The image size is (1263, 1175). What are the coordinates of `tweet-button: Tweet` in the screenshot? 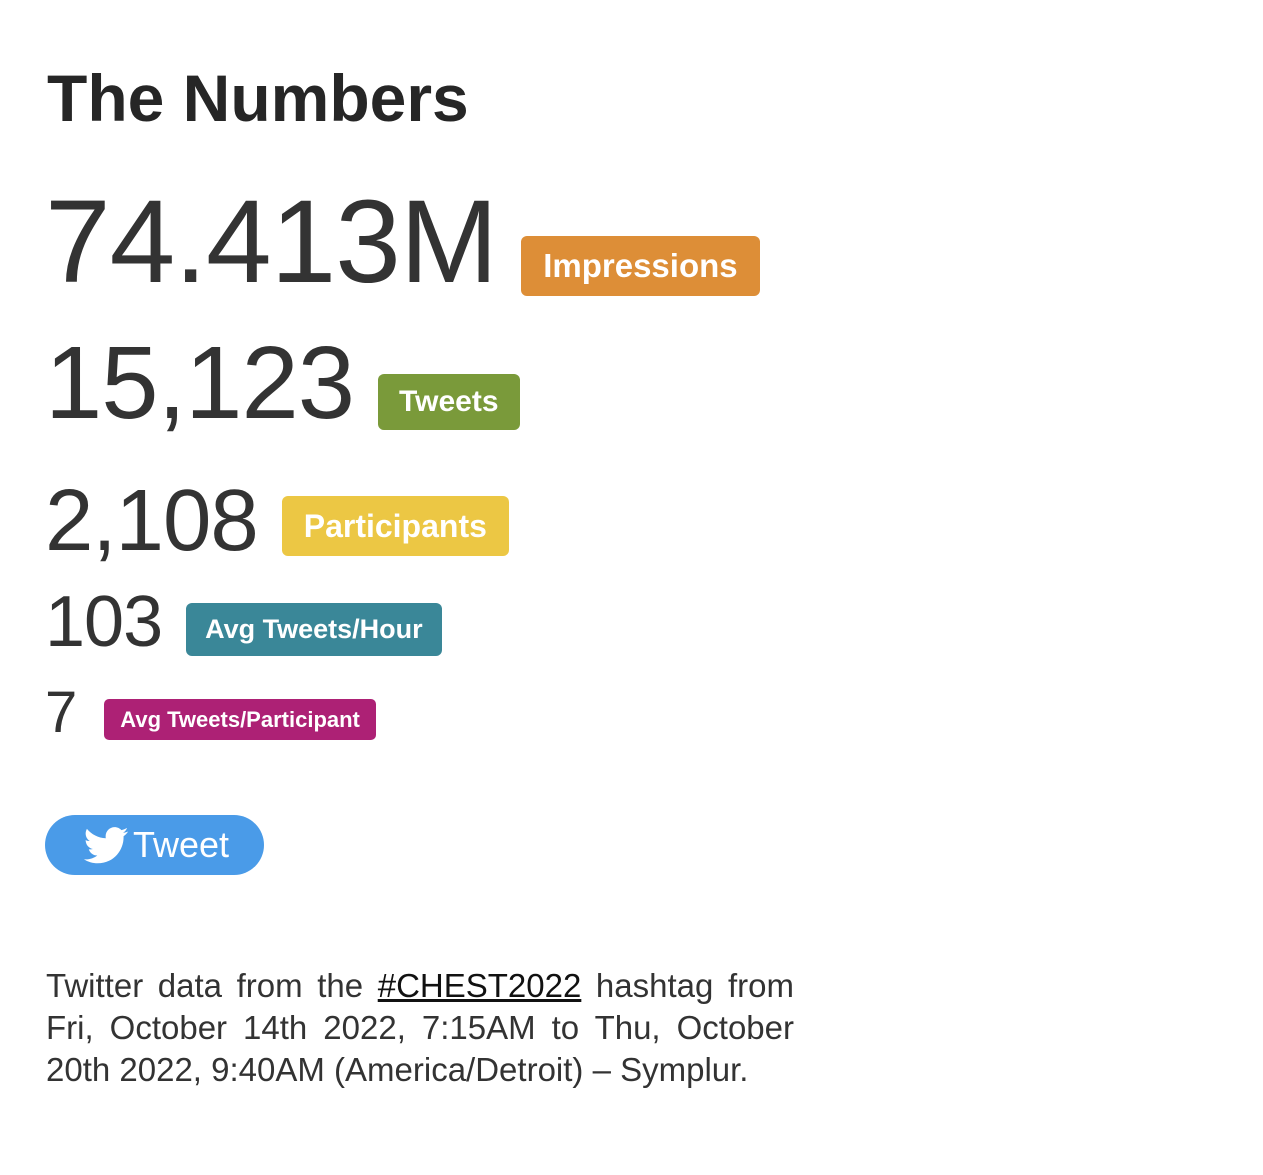 It's located at (154, 845).